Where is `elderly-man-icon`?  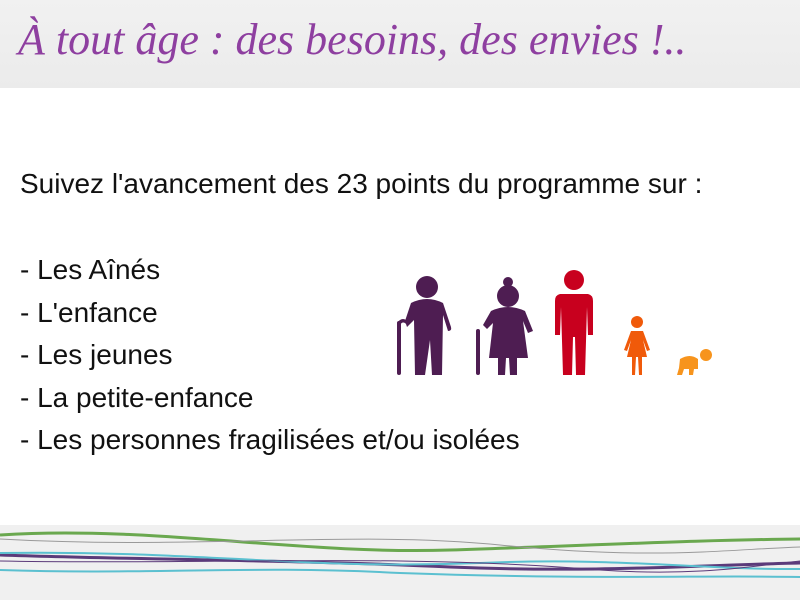
elderly-man-icon is located at coordinates (424, 325).